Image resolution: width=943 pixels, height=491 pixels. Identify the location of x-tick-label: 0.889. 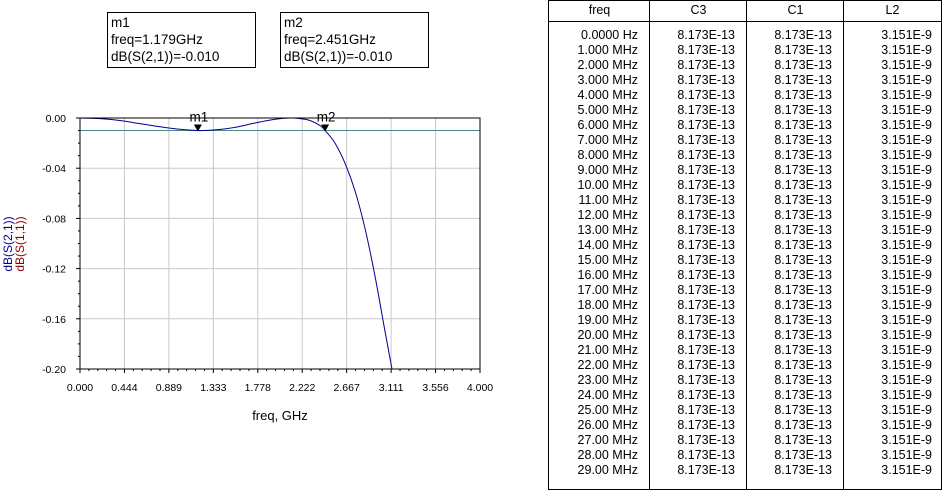
(169, 388).